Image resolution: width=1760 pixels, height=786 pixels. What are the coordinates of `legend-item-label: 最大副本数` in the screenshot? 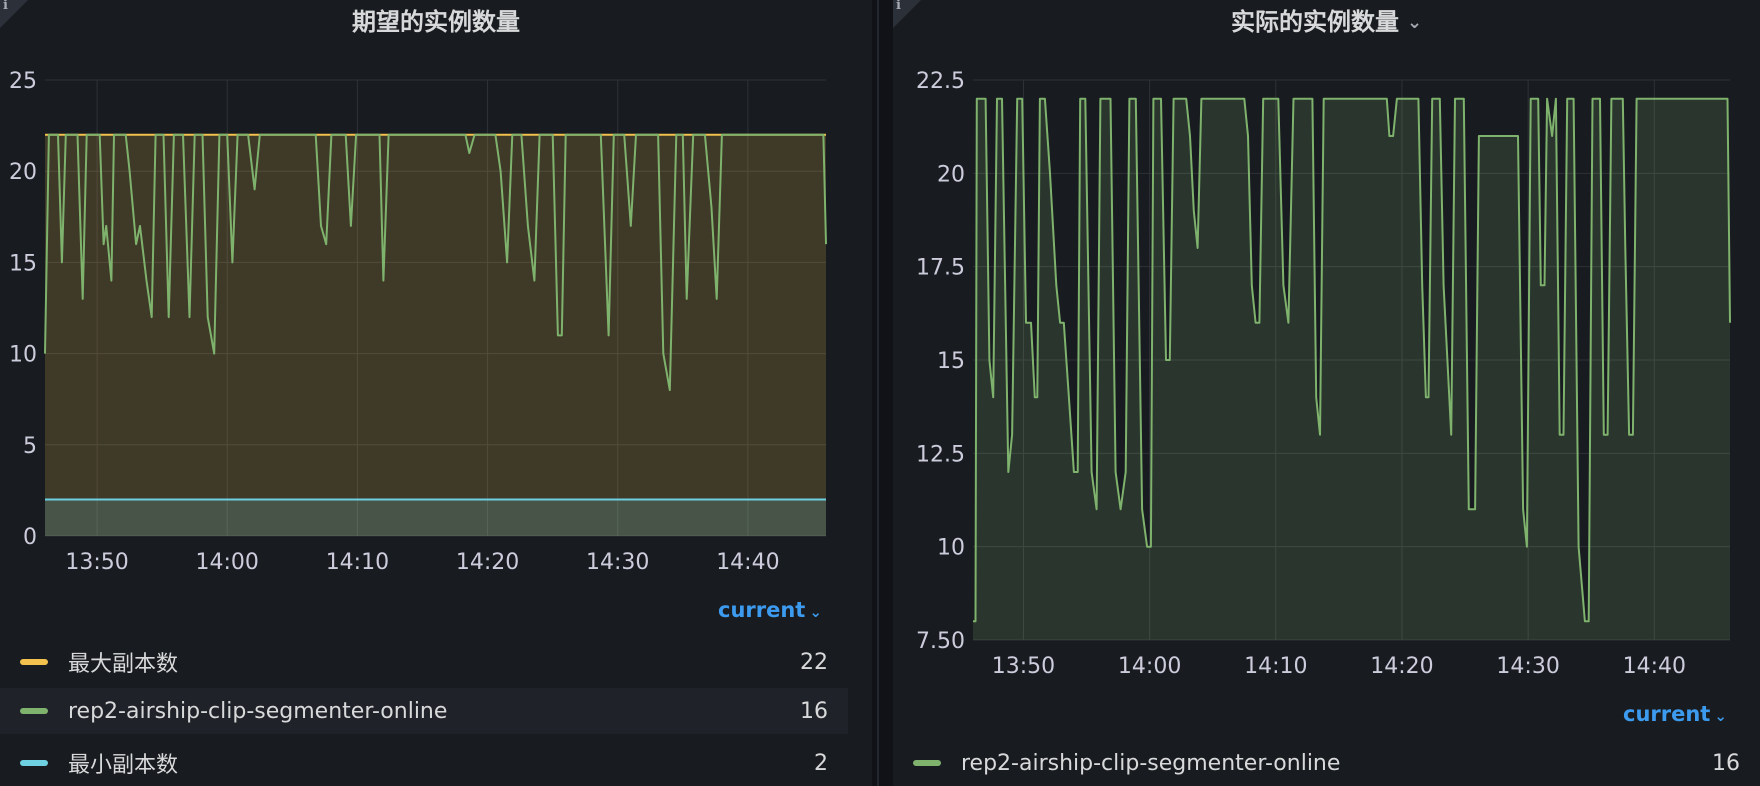 It's located at (123, 664).